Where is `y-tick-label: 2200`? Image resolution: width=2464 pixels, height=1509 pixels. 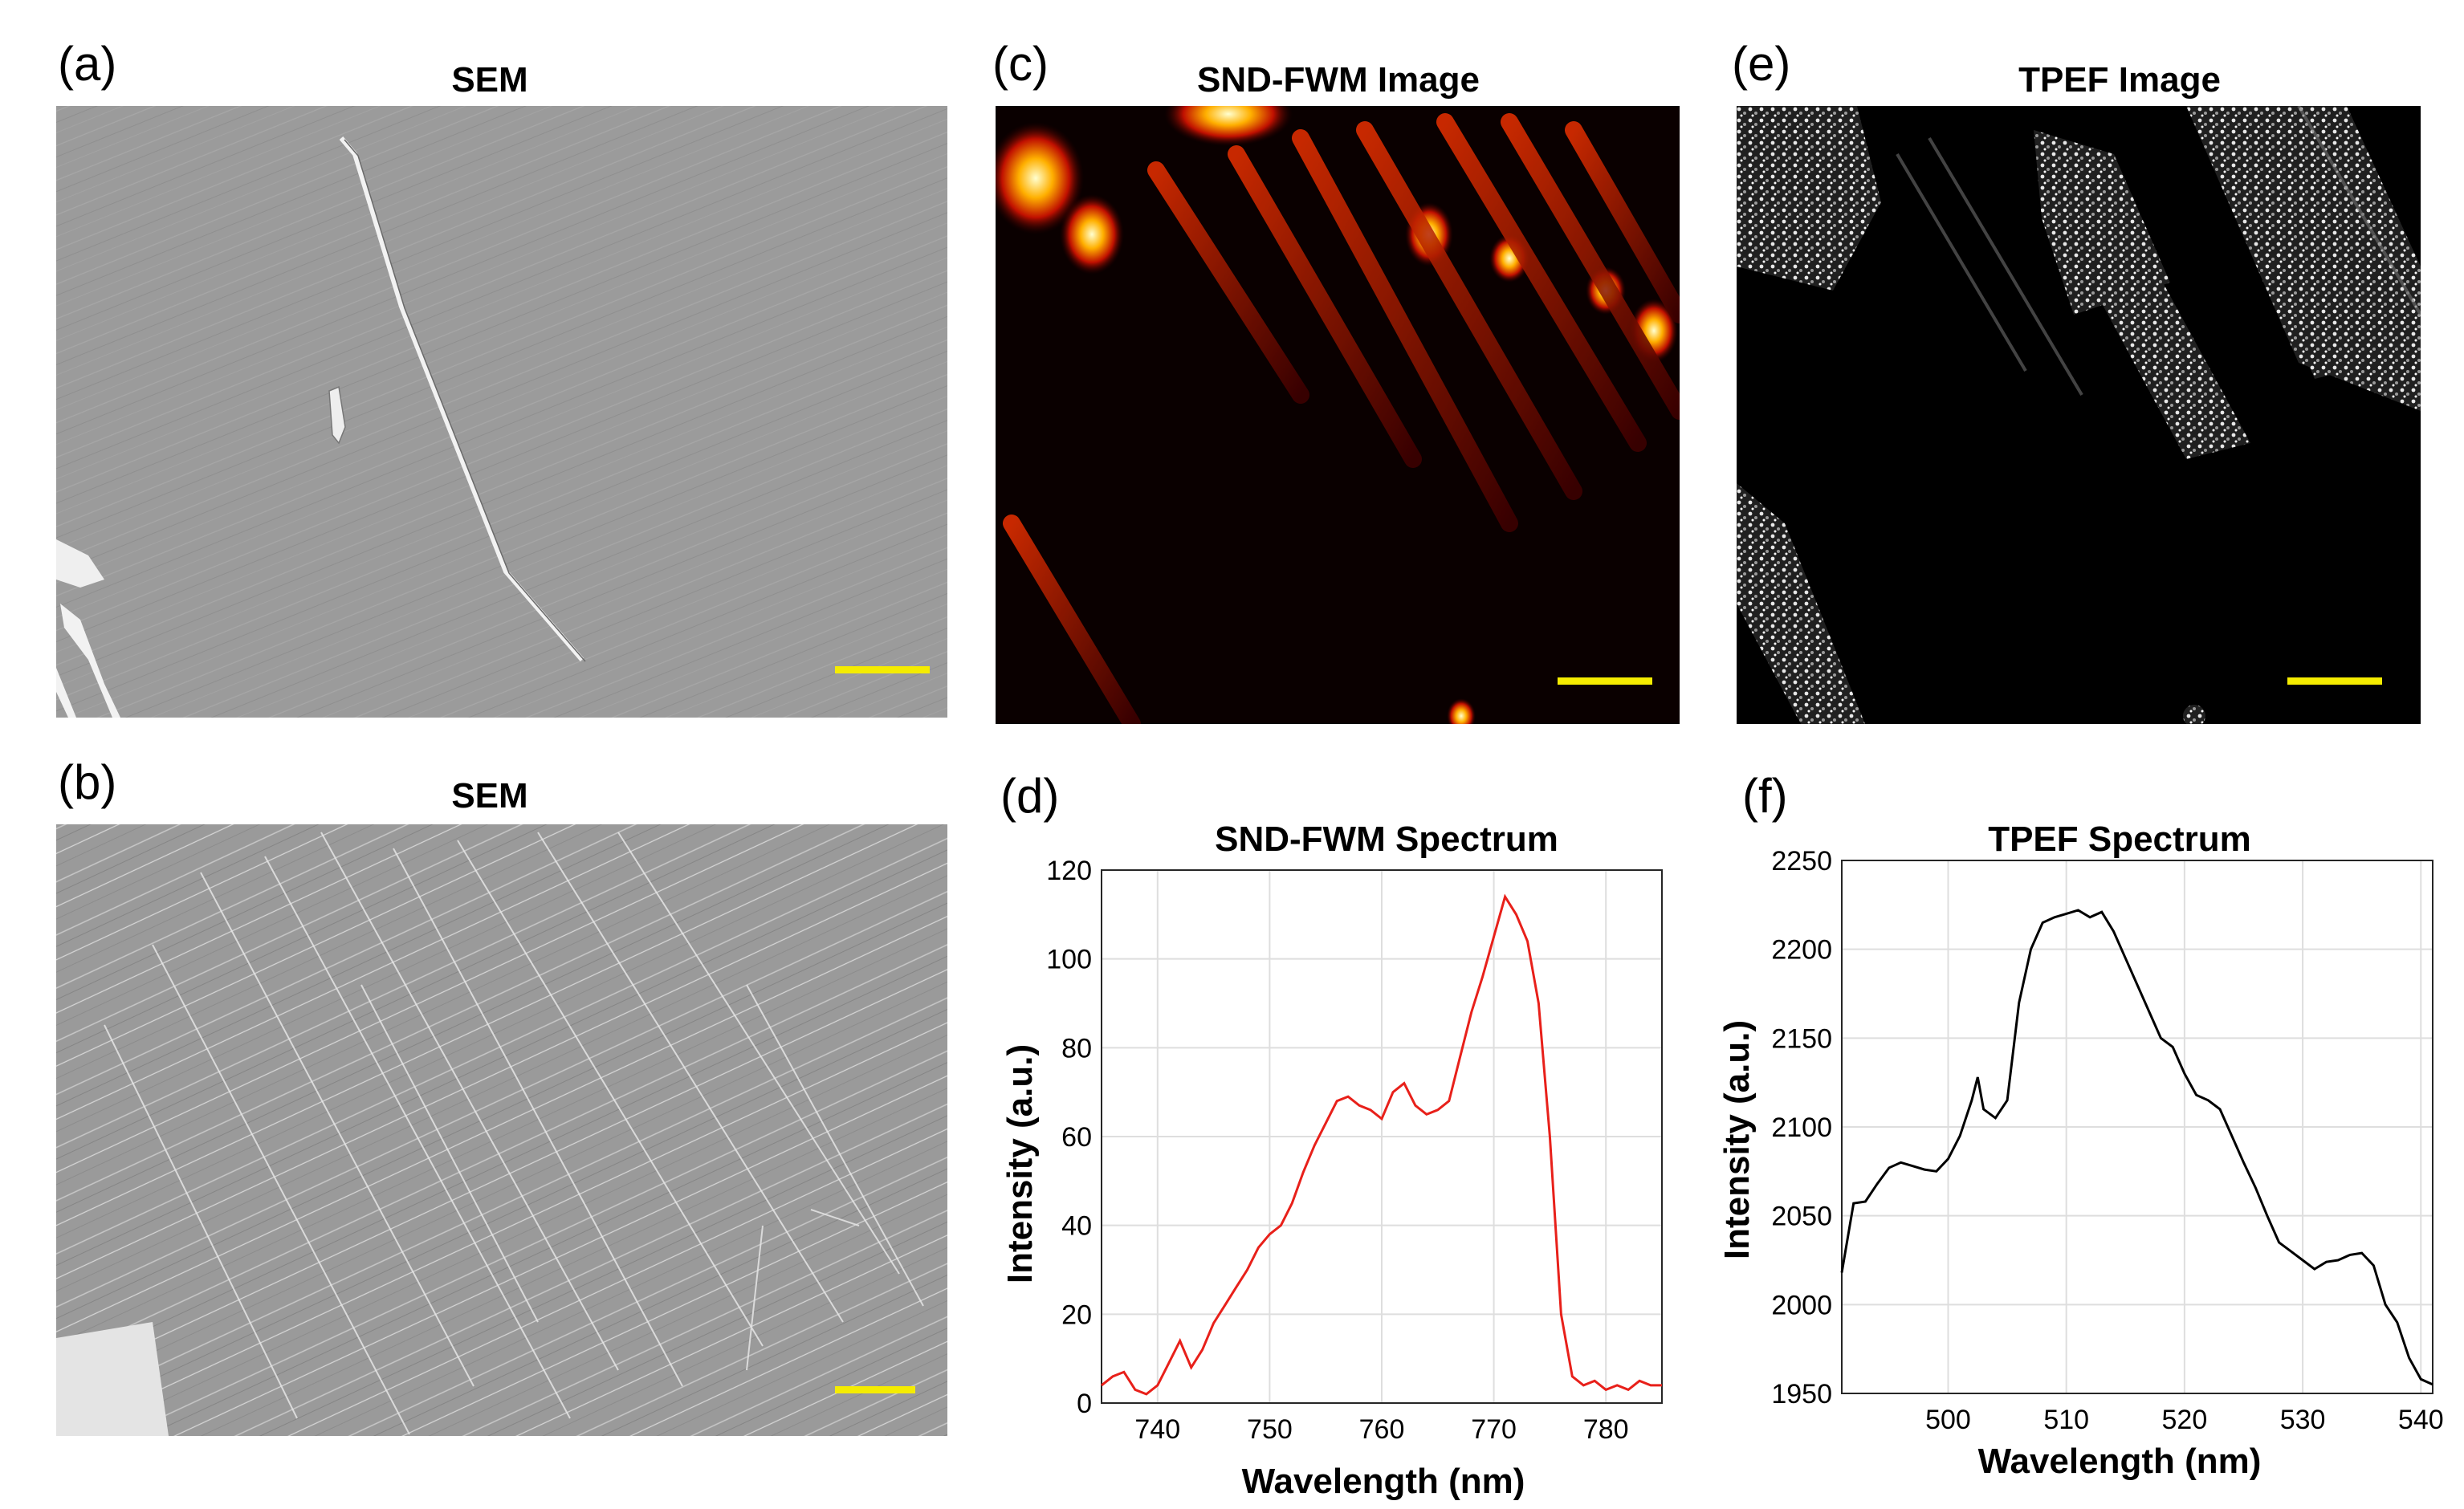 y-tick-label: 2200 is located at coordinates (1801, 950).